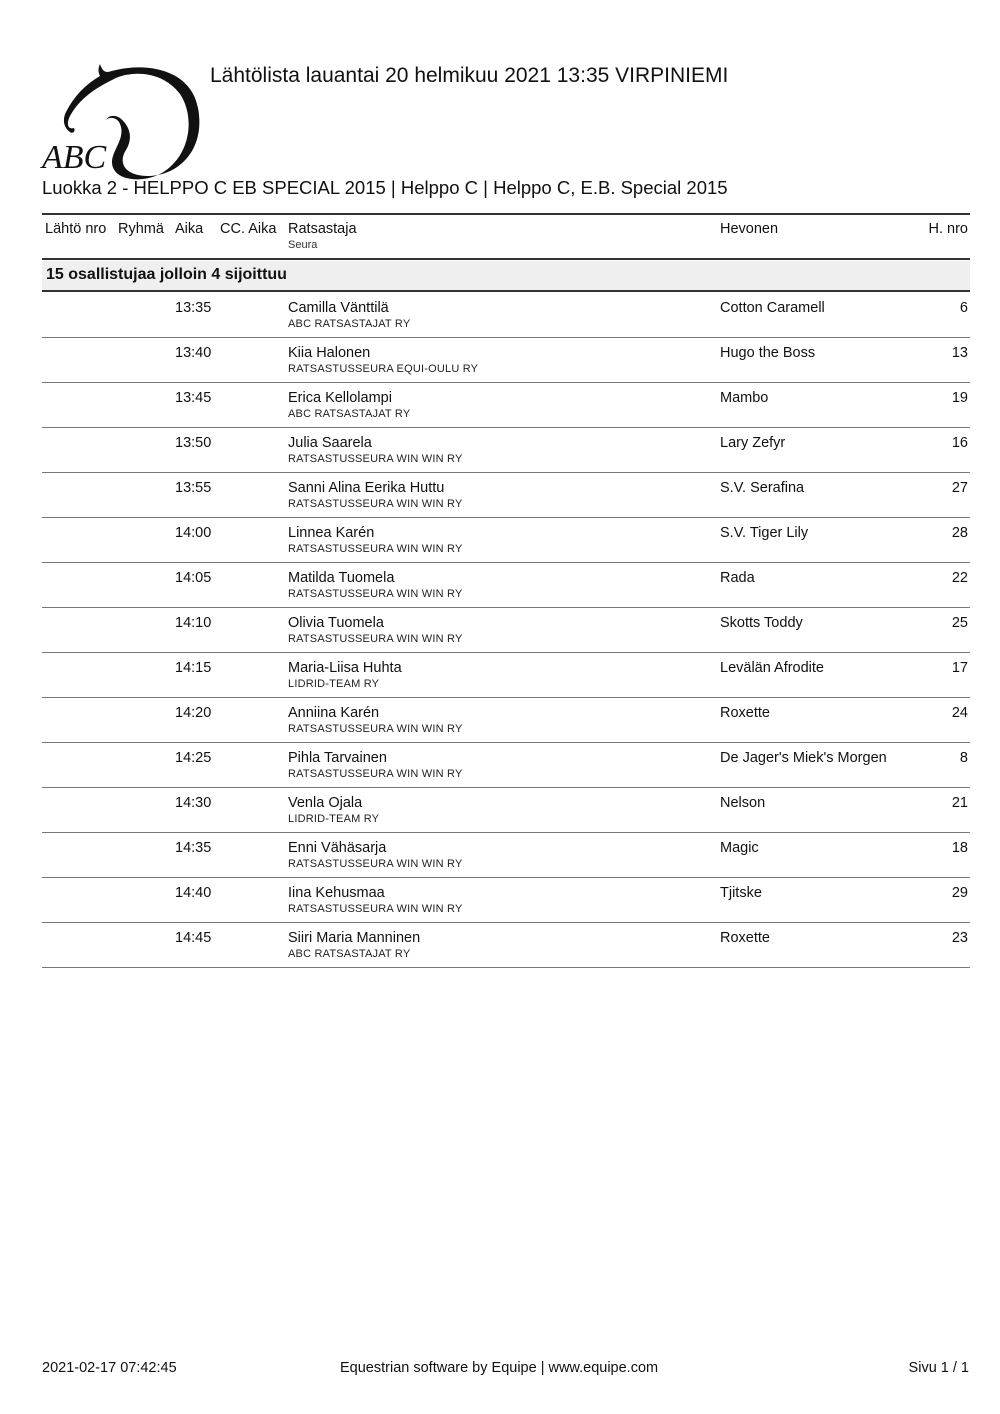 This screenshot has width=1000, height=1414. Describe the element at coordinates (739, 848) in the screenshot. I see `horse-name: Magic` at that location.